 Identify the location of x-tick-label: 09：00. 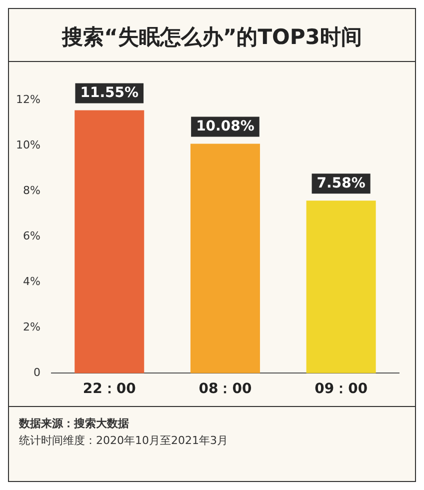
(341, 389).